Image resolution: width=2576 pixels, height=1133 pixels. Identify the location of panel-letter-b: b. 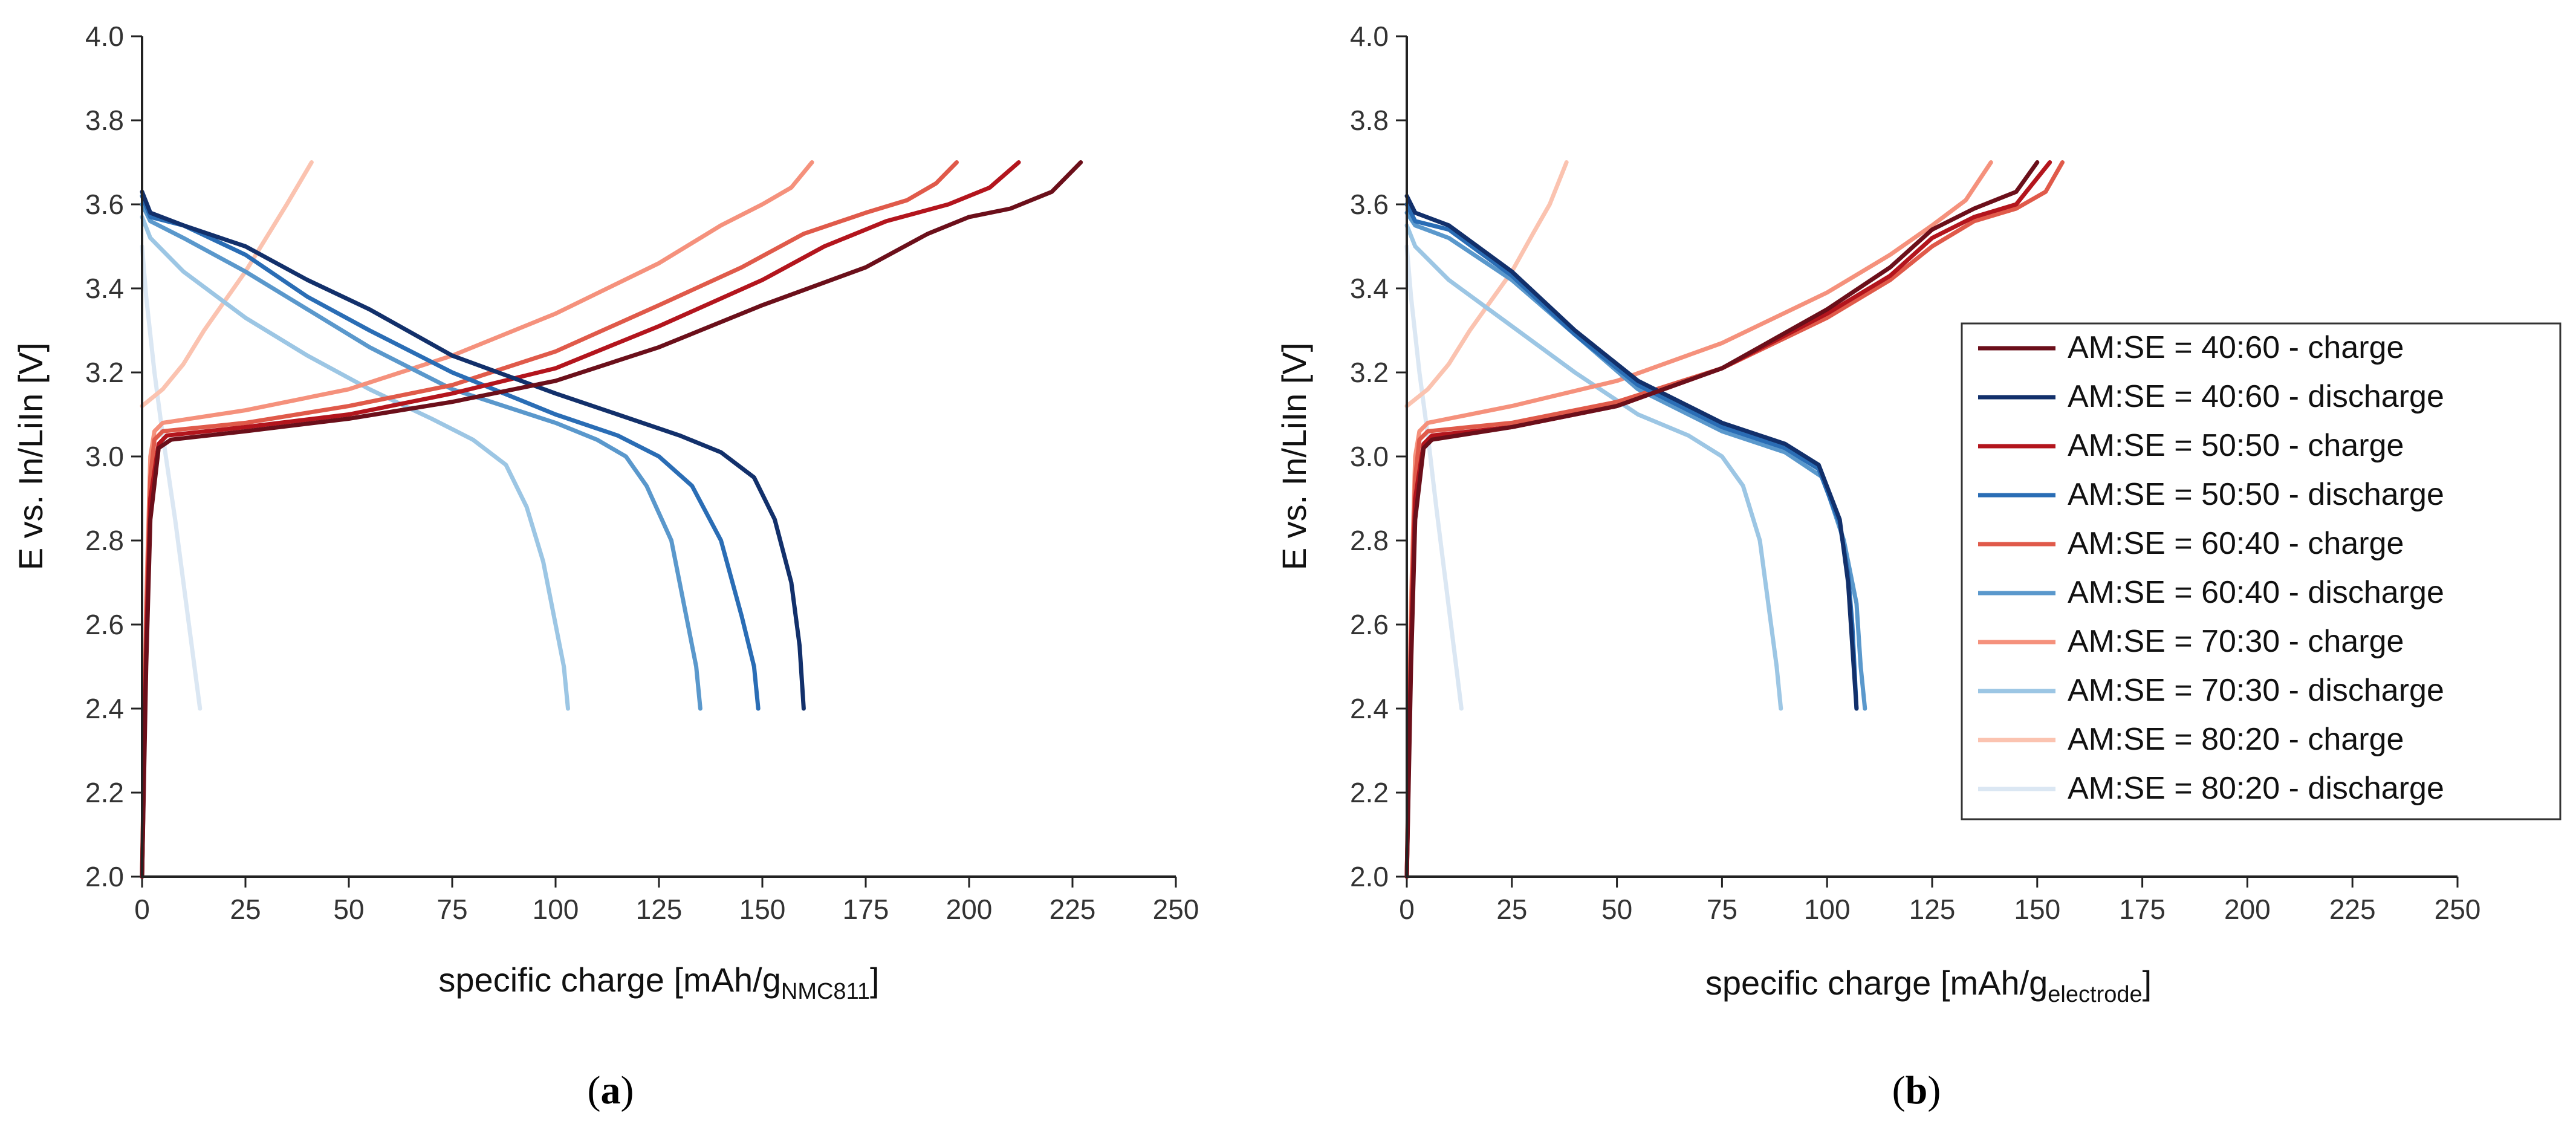
(1917, 1090).